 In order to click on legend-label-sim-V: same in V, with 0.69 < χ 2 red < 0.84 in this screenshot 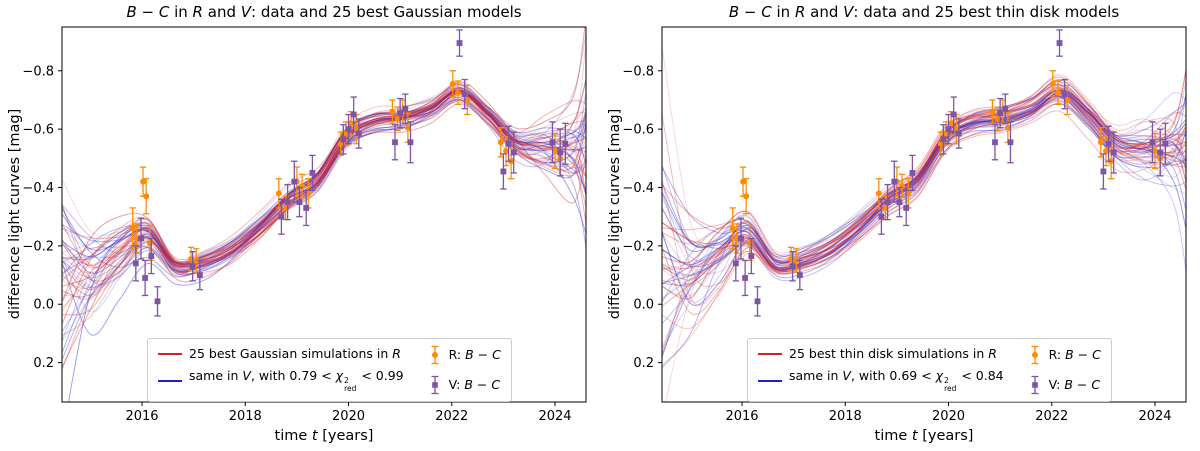, I will do `click(896, 380)`.